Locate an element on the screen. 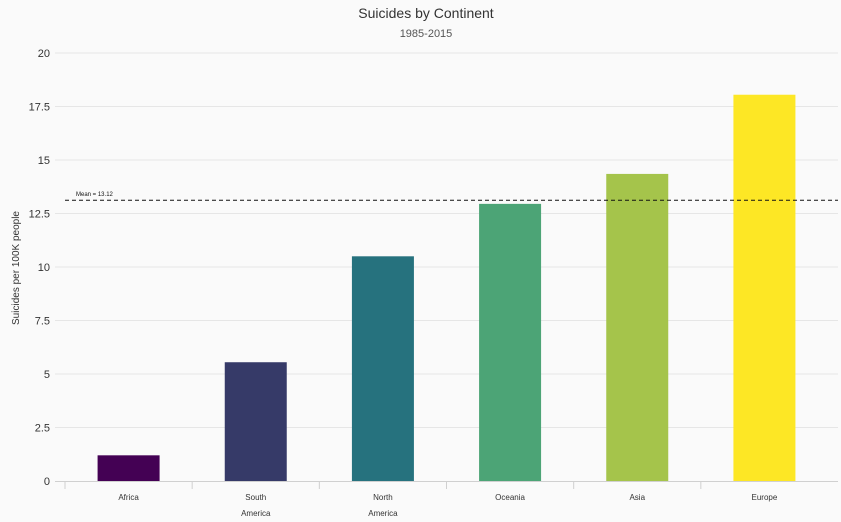  y-axis-label: Suicides per 100K people is located at coordinates (16, 268).